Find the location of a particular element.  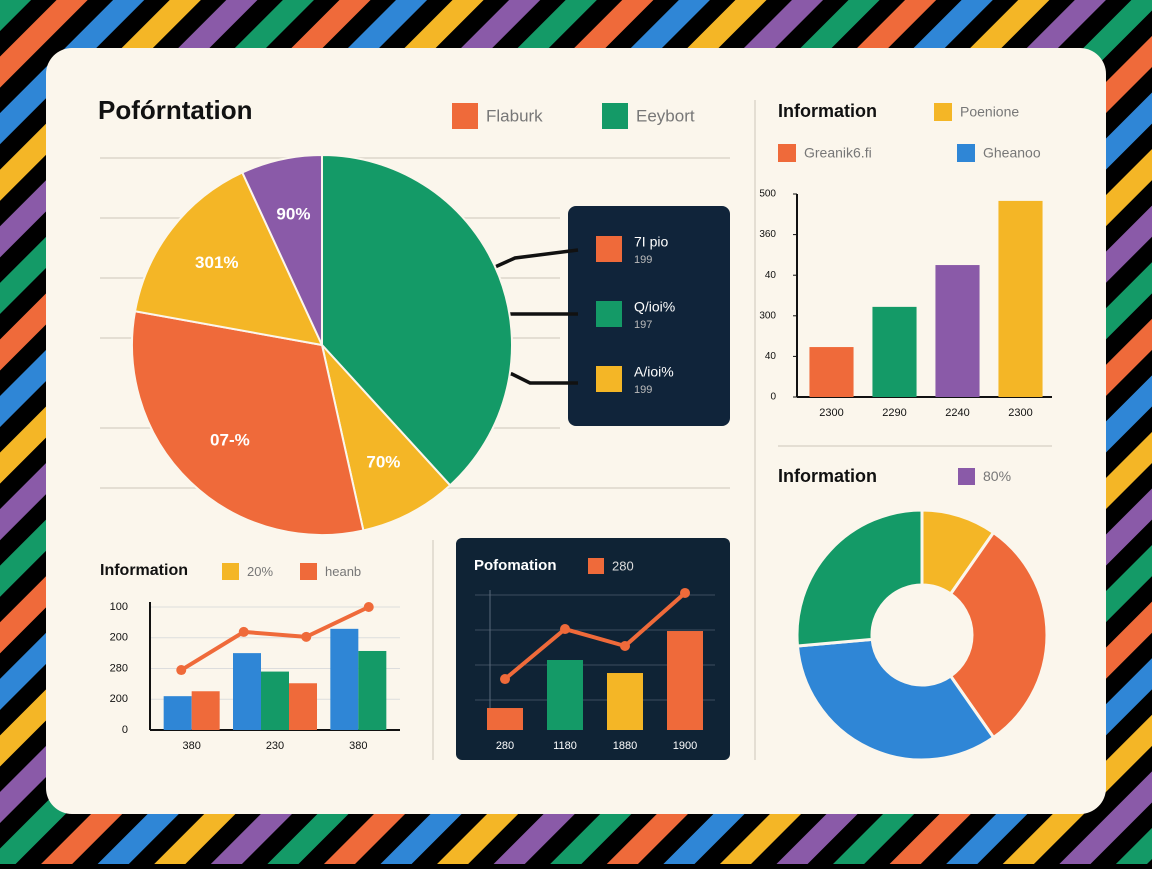

x-tick-label: 1880 is located at coordinates (625, 746).